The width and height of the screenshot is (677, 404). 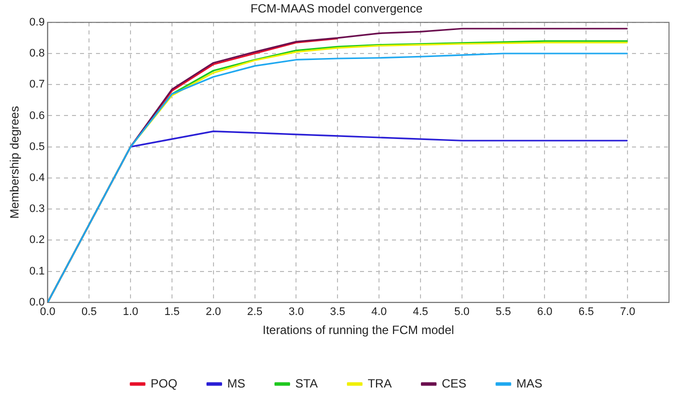 What do you see at coordinates (503, 312) in the screenshot?
I see `x-tick-label: 5.5` at bounding box center [503, 312].